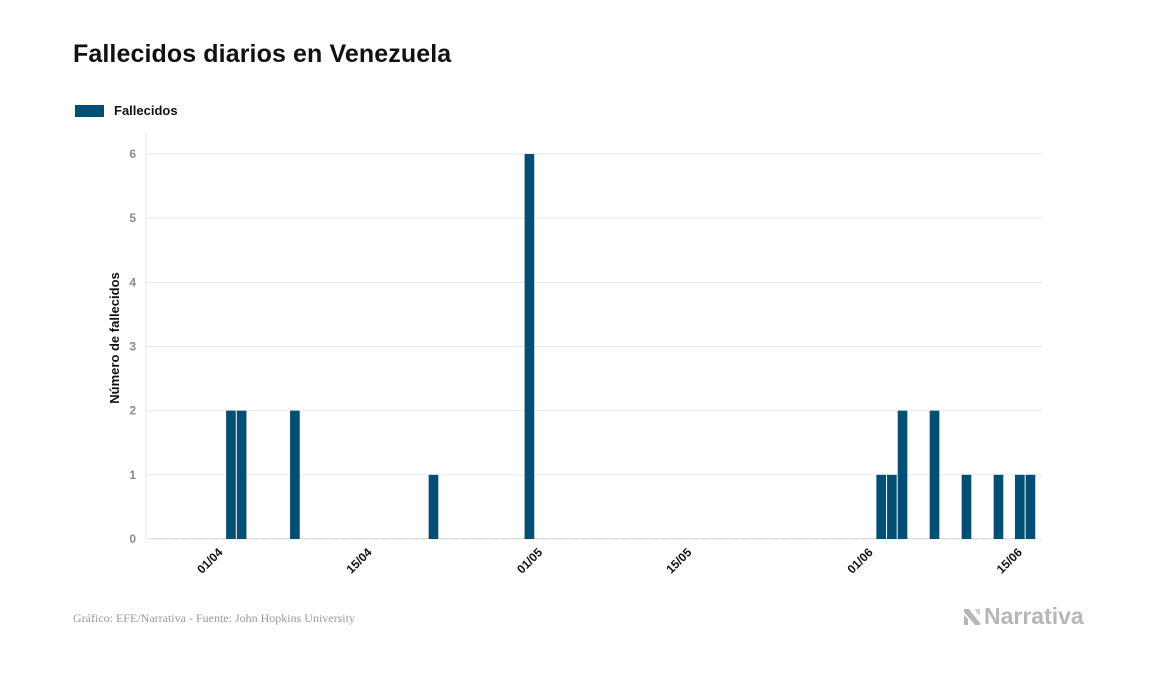 The image size is (1157, 674). What do you see at coordinates (529, 560) in the screenshot?
I see `x-tick-label: 01/05` at bounding box center [529, 560].